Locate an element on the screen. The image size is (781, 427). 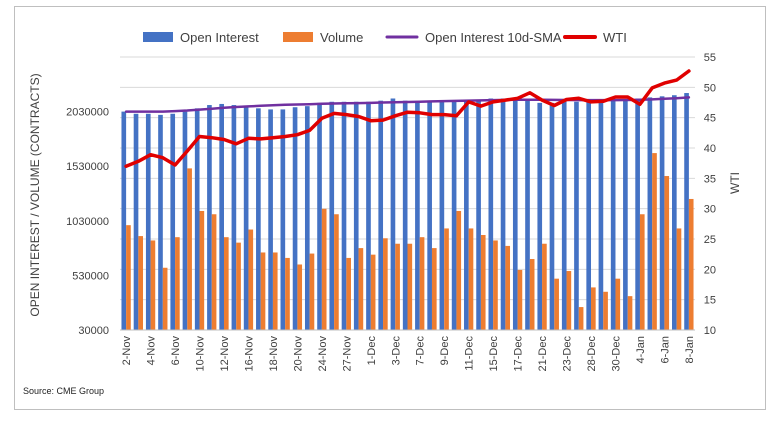
x-tick-label: 4-Nov is located at coordinates (152, 351).